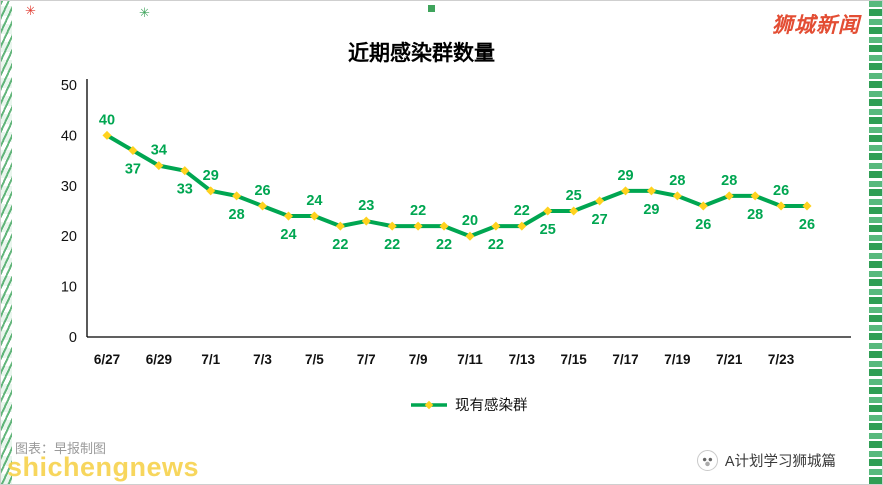 This screenshot has width=883, height=485. What do you see at coordinates (574, 359) in the screenshot?
I see `x-tick-label: 7/15` at bounding box center [574, 359].